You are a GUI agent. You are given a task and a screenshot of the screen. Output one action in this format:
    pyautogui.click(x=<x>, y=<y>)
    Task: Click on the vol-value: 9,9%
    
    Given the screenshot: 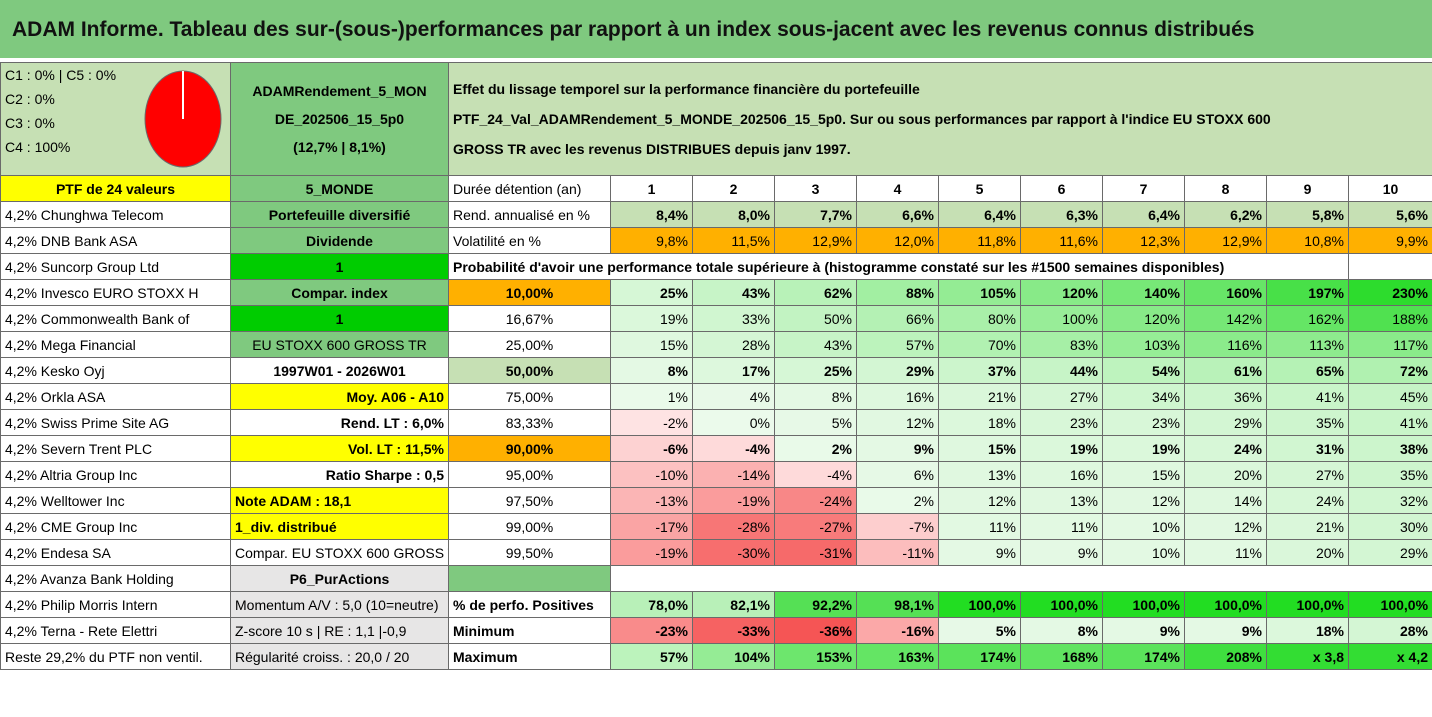 What is the action you would take?
    pyautogui.click(x=1389, y=240)
    